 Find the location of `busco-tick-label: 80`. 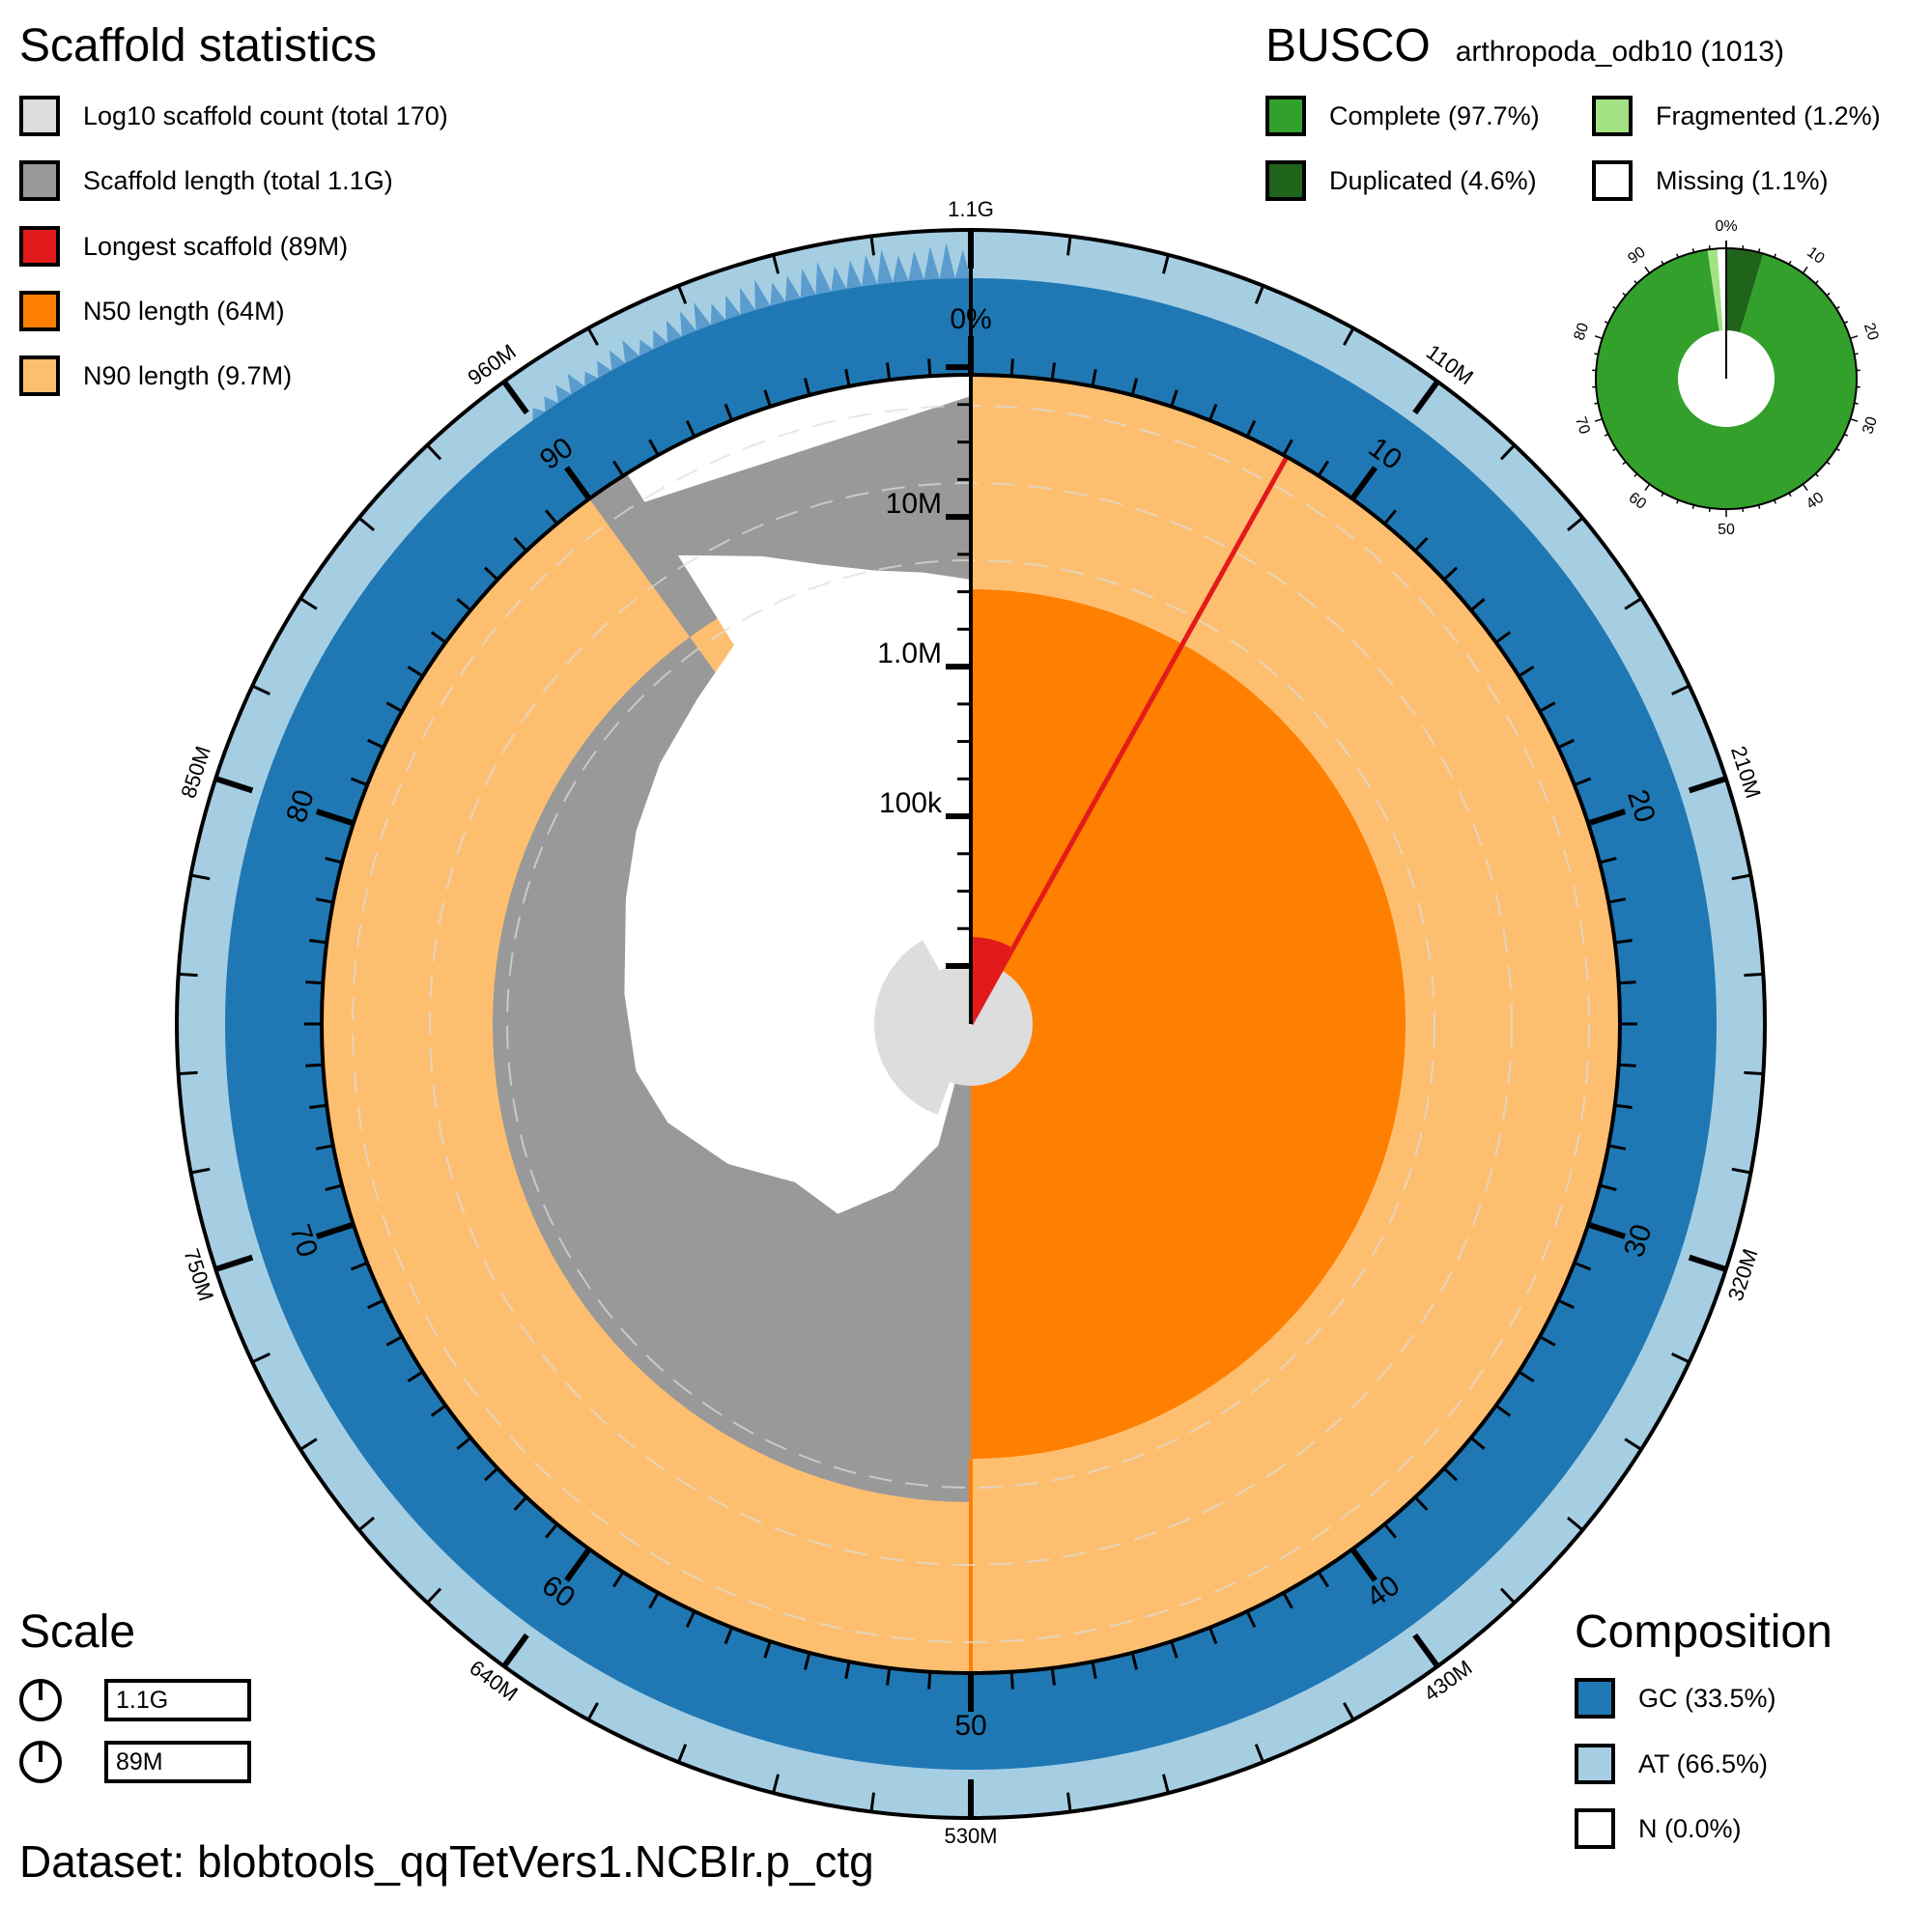

busco-tick-label: 80 is located at coordinates (1582, 331).